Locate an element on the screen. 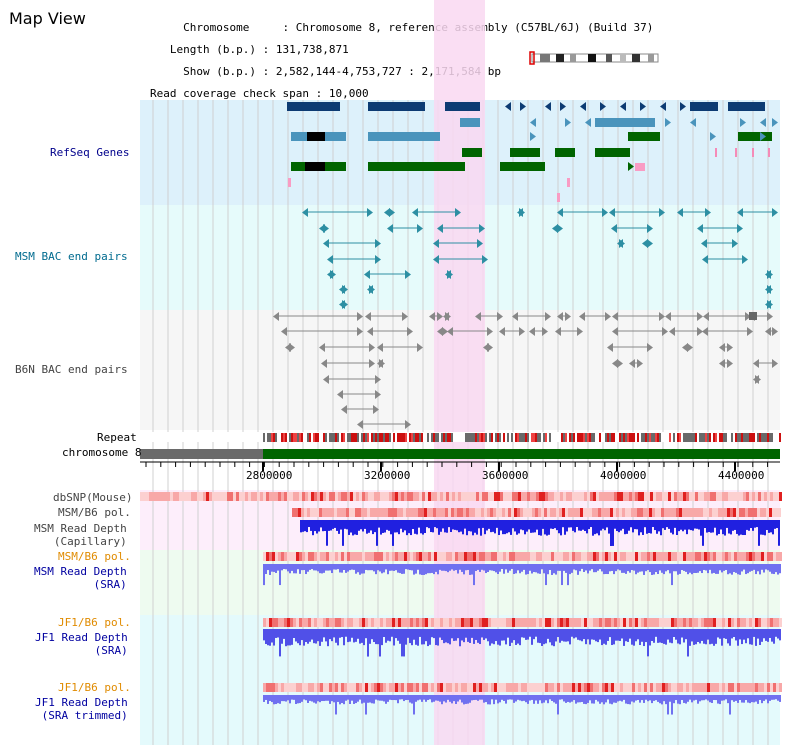 Image resolution: width=800 pixels, height=745 pixels. track-label-msm-depth-sra: MSM Read Depth (SRA) is located at coordinates (80, 578).